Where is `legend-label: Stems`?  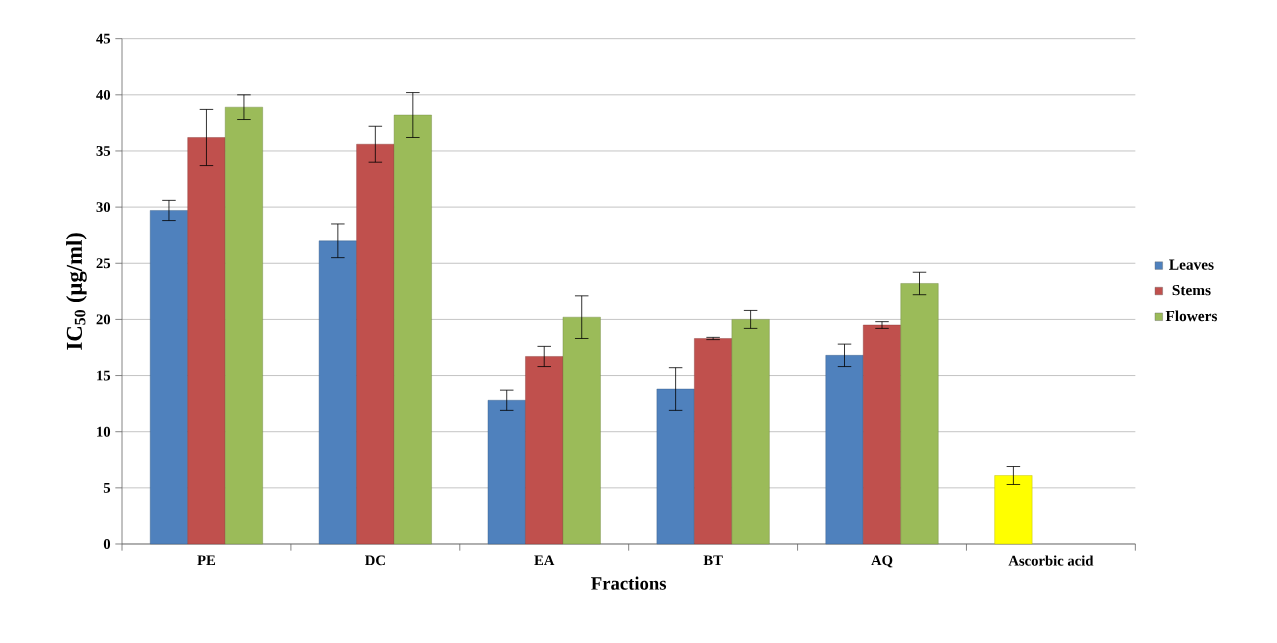 legend-label: Stems is located at coordinates (1191, 290).